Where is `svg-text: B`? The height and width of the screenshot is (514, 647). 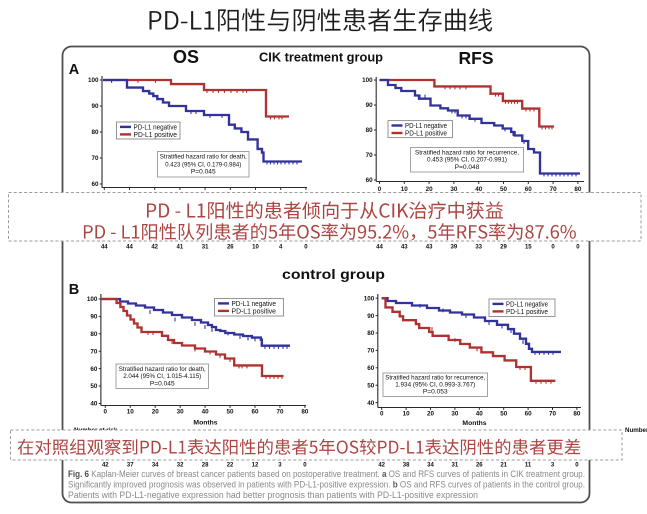 svg-text: B is located at coordinates (74, 290).